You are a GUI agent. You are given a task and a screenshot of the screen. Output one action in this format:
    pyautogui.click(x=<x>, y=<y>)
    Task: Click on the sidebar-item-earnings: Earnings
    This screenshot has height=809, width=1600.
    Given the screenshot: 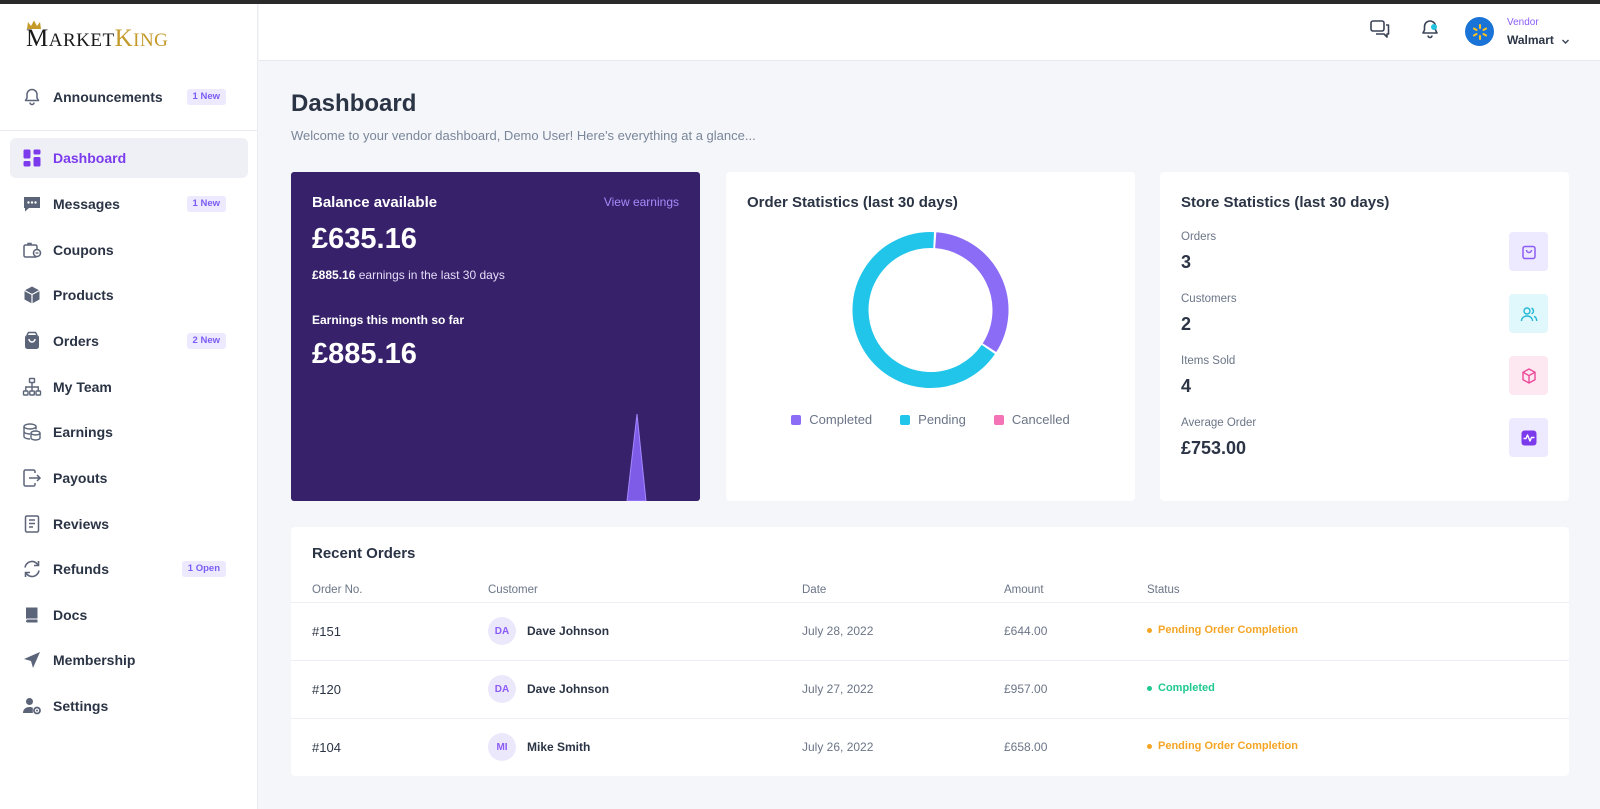 What is the action you would take?
    pyautogui.click(x=129, y=432)
    